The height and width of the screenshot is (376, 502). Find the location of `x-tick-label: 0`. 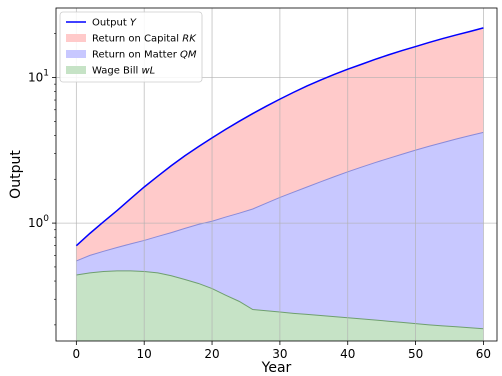

x-tick-label: 0 is located at coordinates (77, 354).